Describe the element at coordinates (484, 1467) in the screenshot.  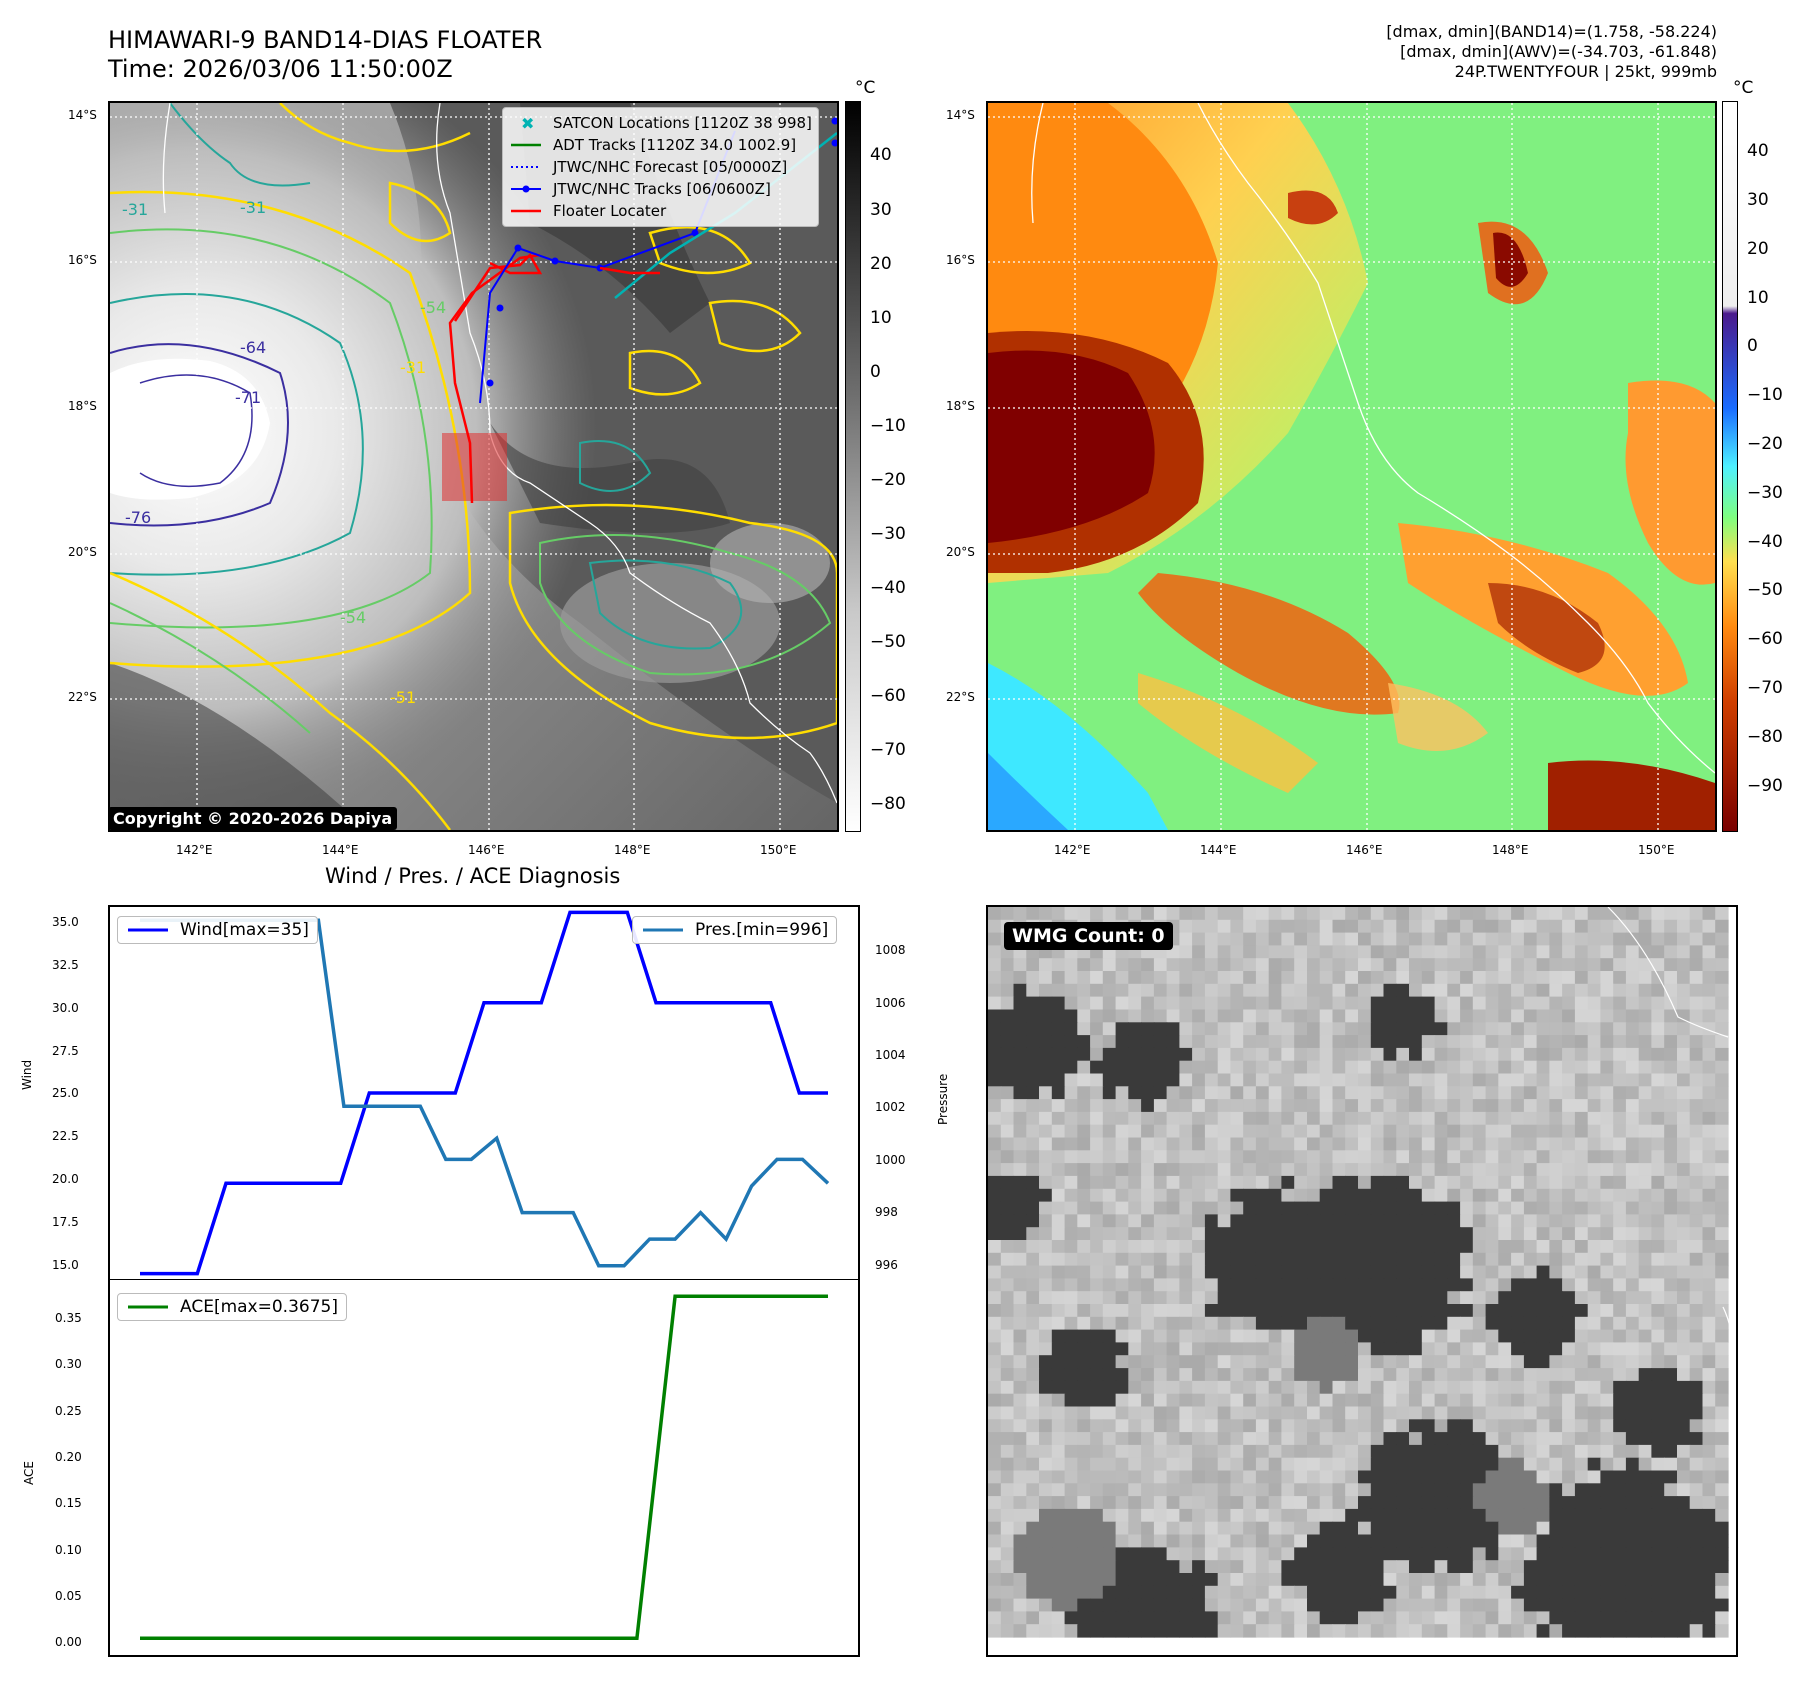
I see `ace-series-line` at that location.